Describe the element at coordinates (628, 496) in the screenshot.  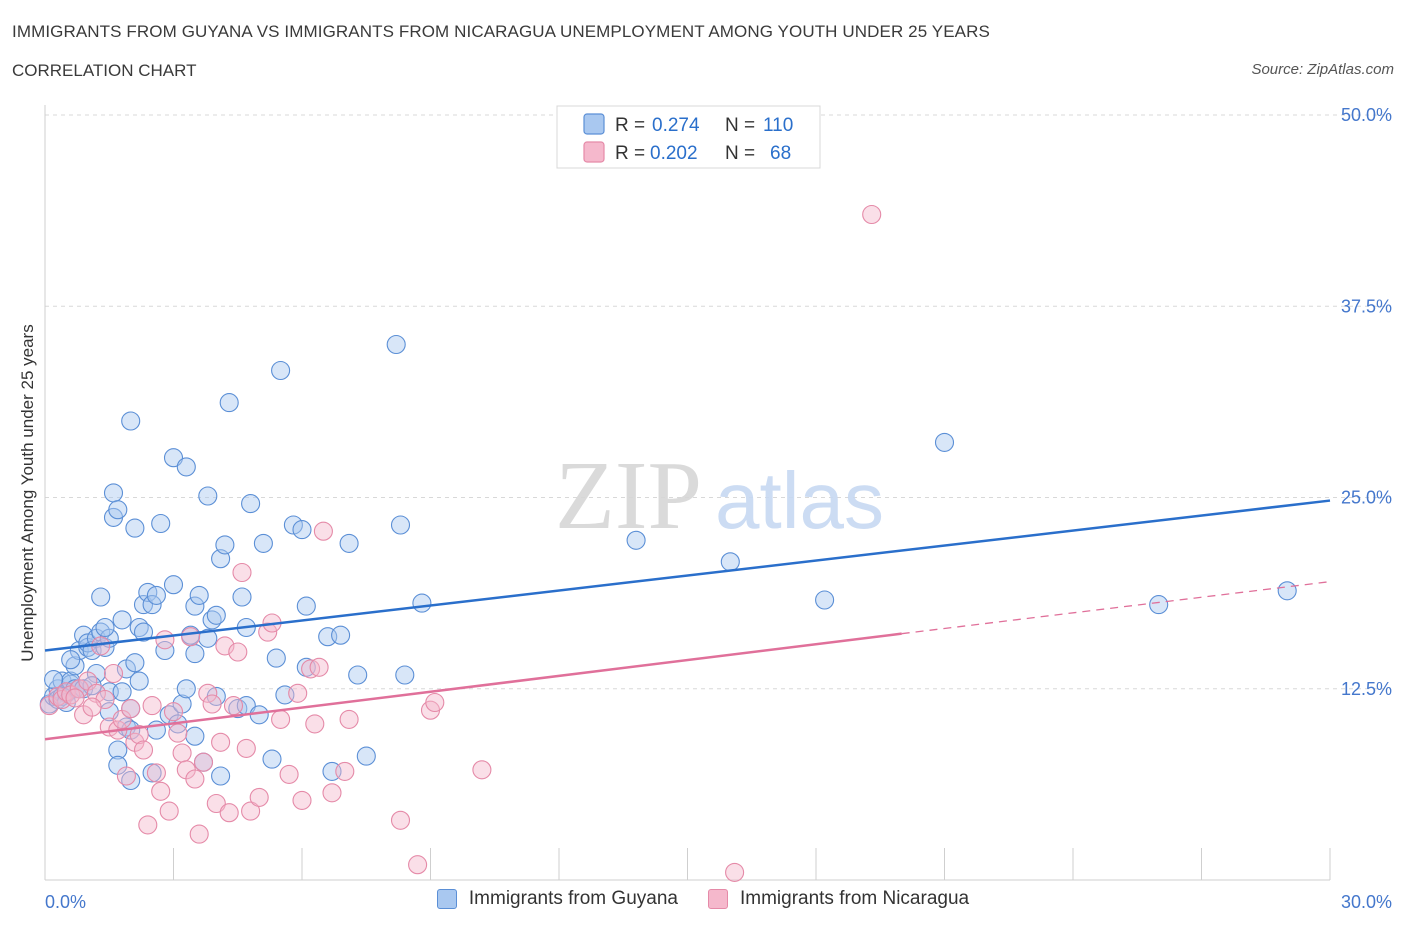
I see `watermark-zip: ZIP` at that location.